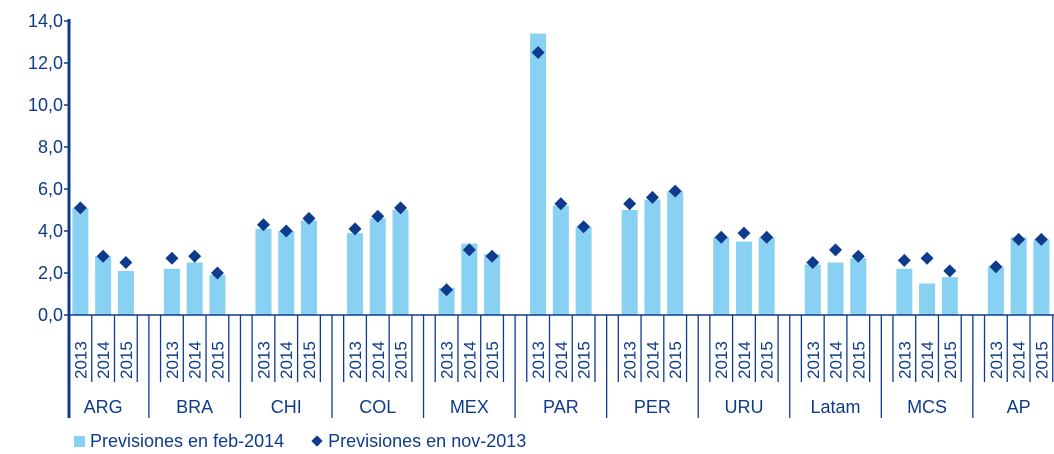 Image resolution: width=1054 pixels, height=454 pixels. I want to click on legend-item-bars: Previsiones en feb-2014, so click(179, 441).